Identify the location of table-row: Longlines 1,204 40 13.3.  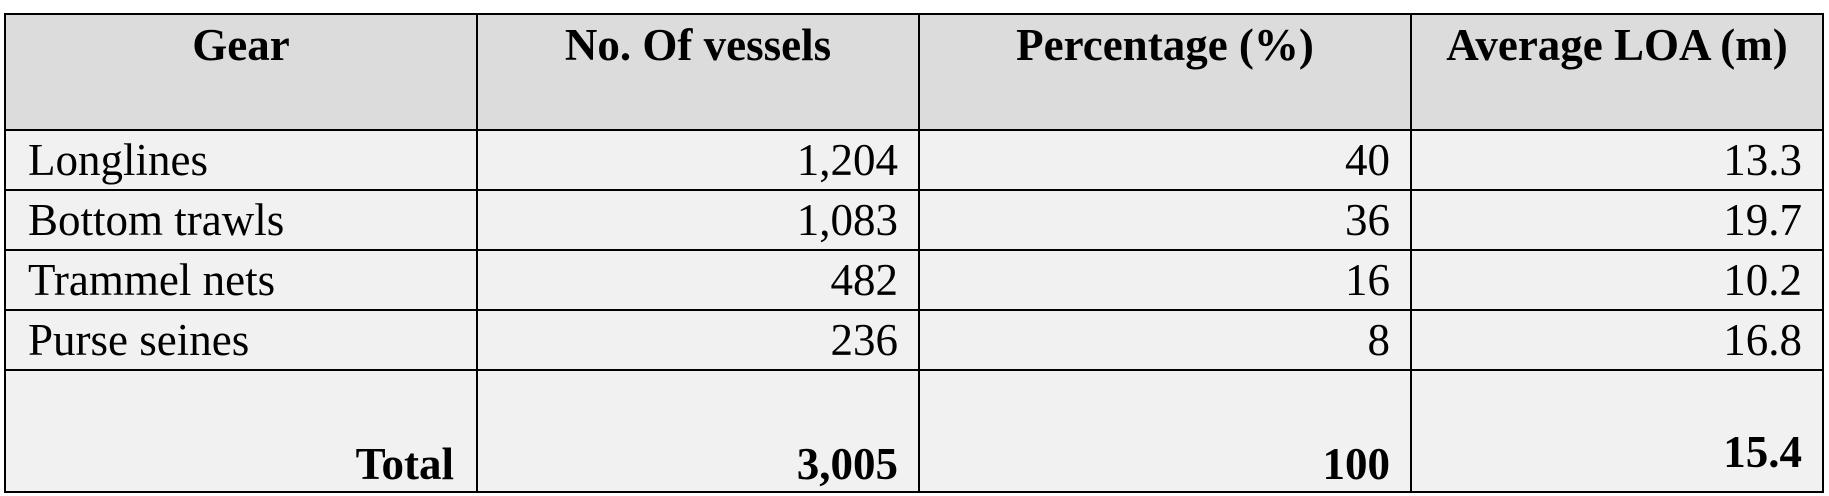
(914, 160).